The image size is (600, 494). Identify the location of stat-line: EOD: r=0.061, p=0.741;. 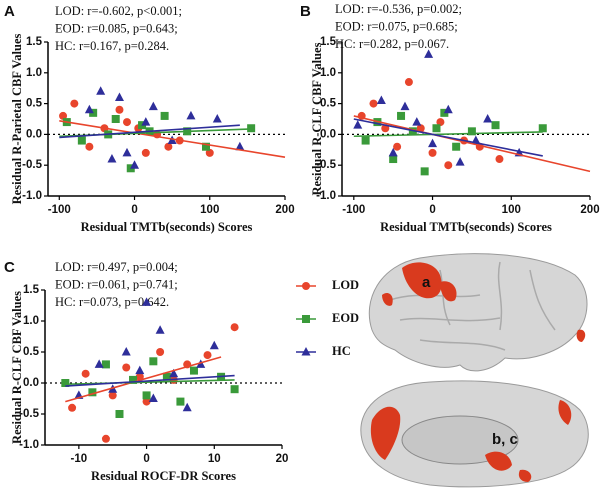
(116, 284).